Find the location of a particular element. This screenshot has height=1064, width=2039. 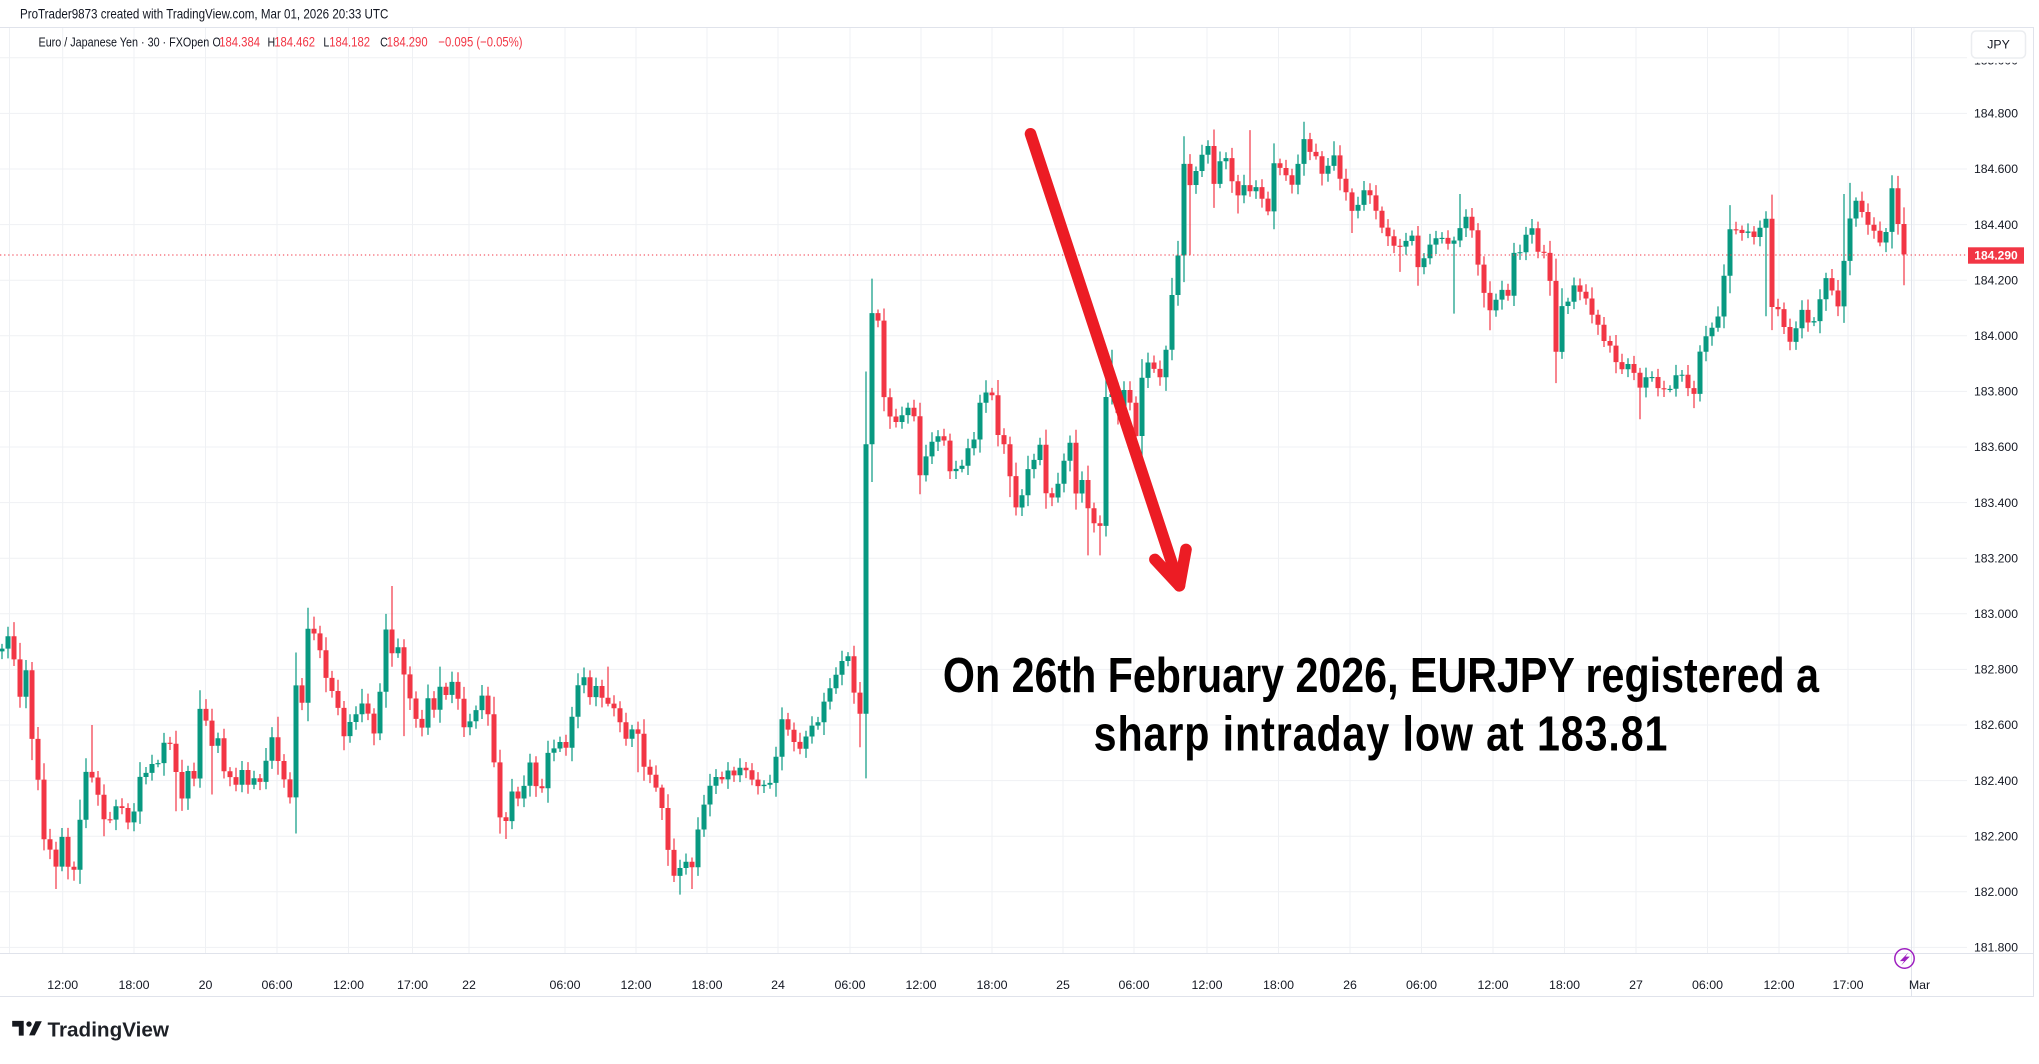

svg-text: 24 is located at coordinates (778, 985).